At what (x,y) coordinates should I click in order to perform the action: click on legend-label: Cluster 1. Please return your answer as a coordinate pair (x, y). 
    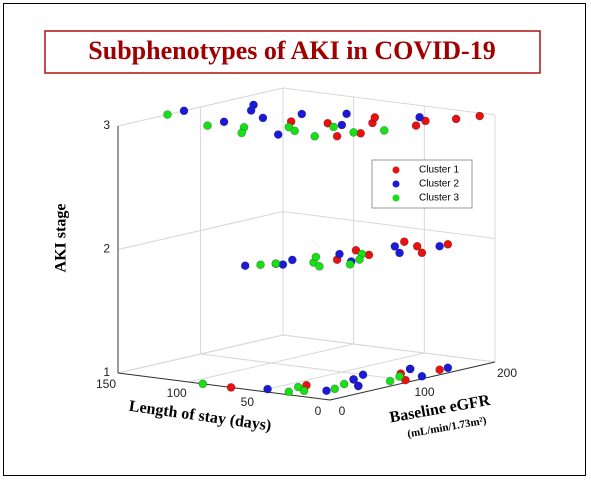
    Looking at the image, I should click on (439, 170).